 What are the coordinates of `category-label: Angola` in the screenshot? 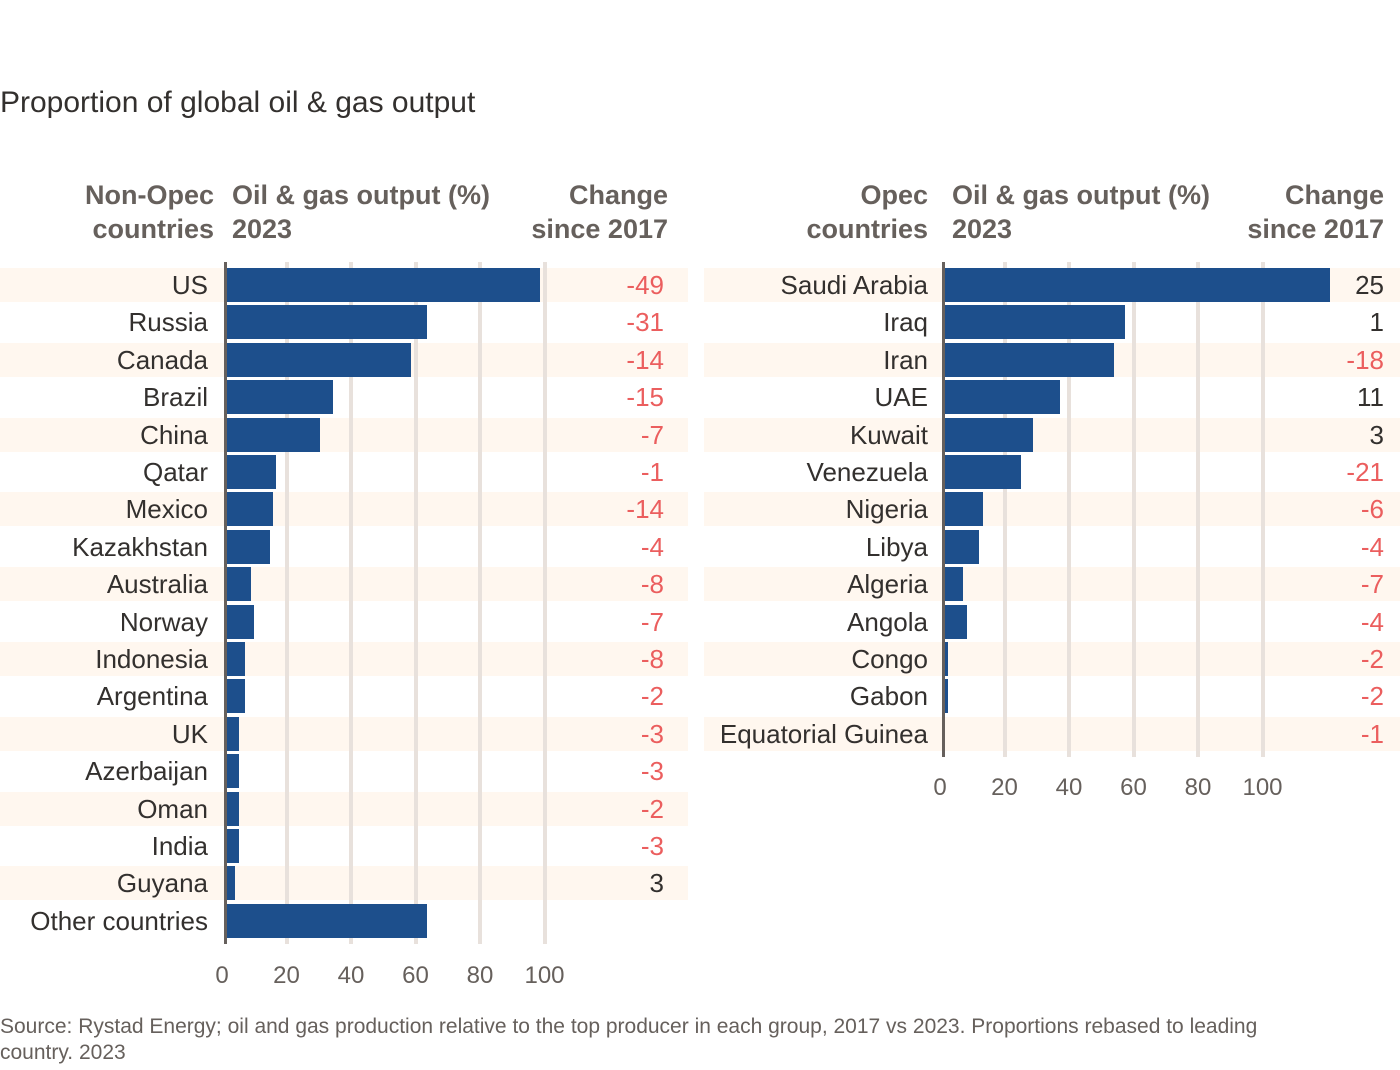 It's located at (887, 621).